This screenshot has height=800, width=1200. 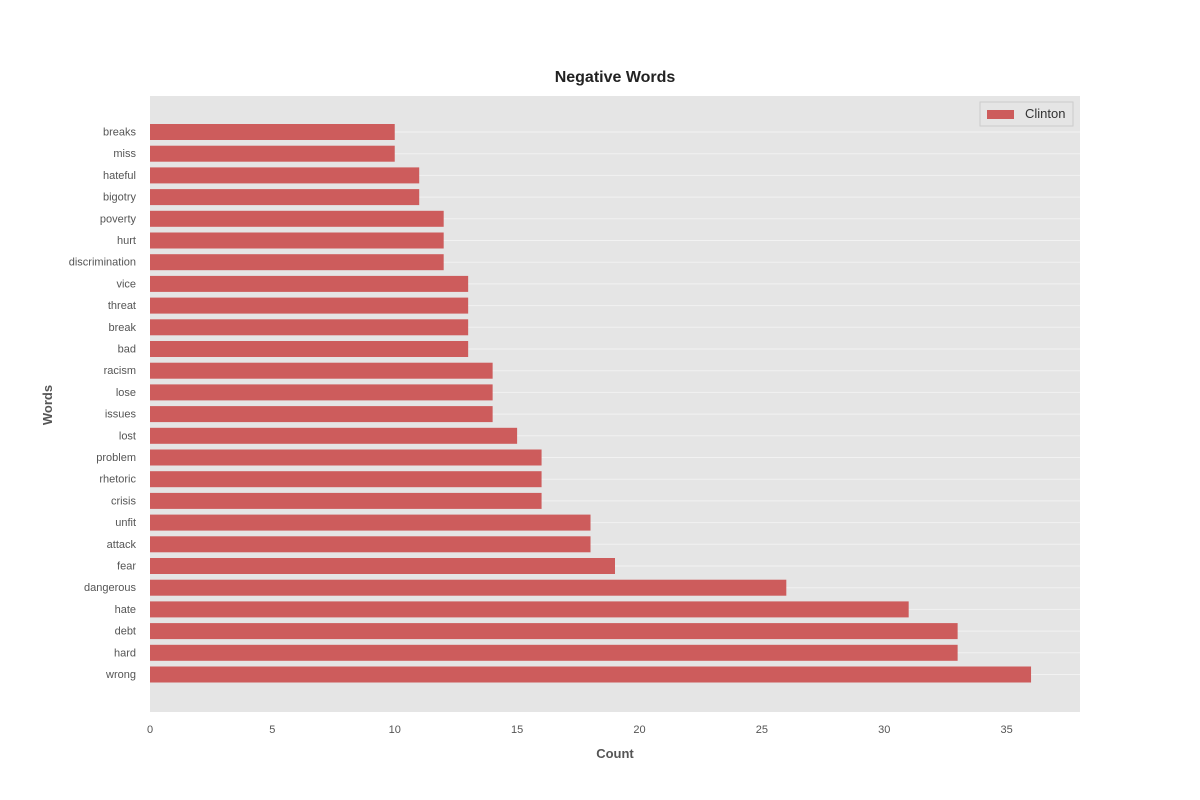 What do you see at coordinates (321, 414) in the screenshot?
I see `bar-issues` at bounding box center [321, 414].